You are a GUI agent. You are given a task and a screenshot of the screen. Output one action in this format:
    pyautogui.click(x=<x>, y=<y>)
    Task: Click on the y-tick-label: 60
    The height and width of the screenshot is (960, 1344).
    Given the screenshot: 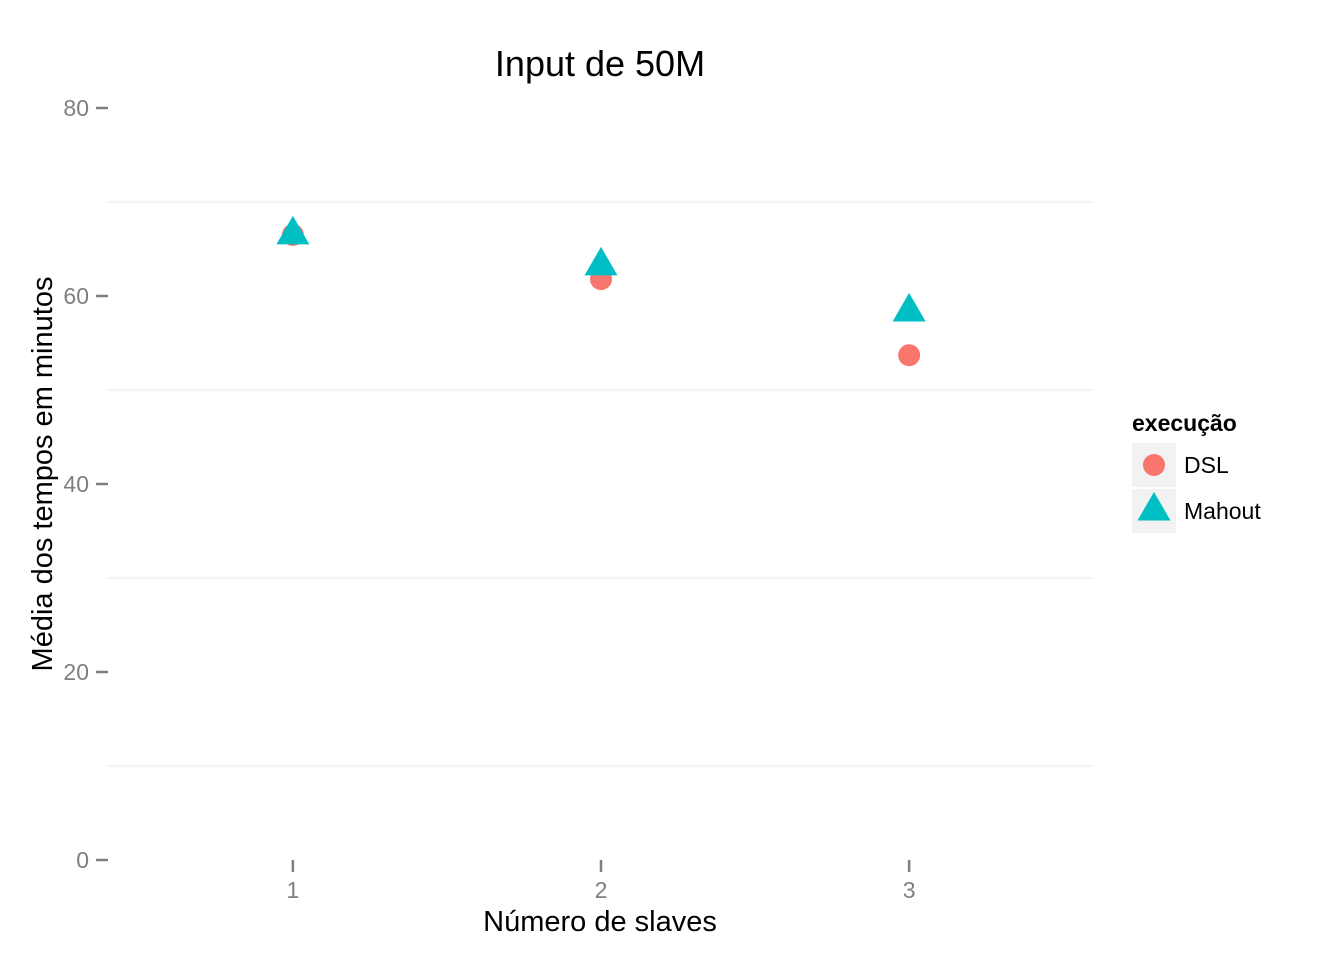 What is the action you would take?
    pyautogui.click(x=76, y=296)
    